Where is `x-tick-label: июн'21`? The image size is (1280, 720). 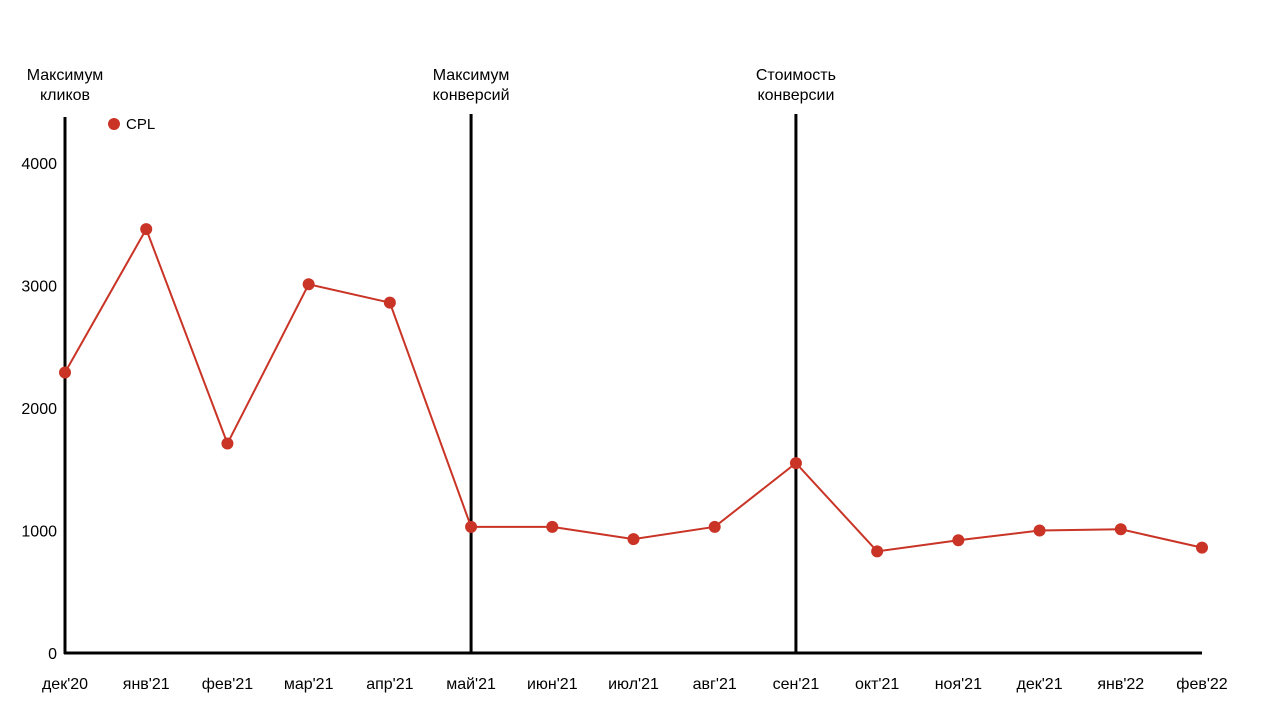
x-tick-label: июн'21 is located at coordinates (552, 684).